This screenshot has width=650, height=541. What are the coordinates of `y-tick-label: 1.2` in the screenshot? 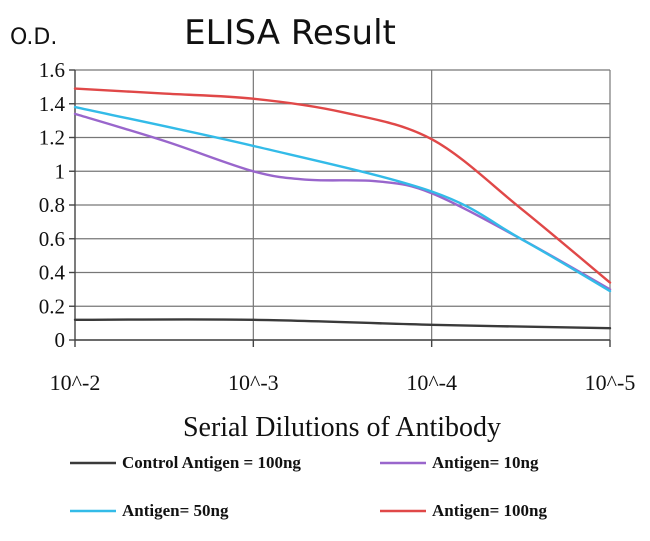 It's located at (52, 138).